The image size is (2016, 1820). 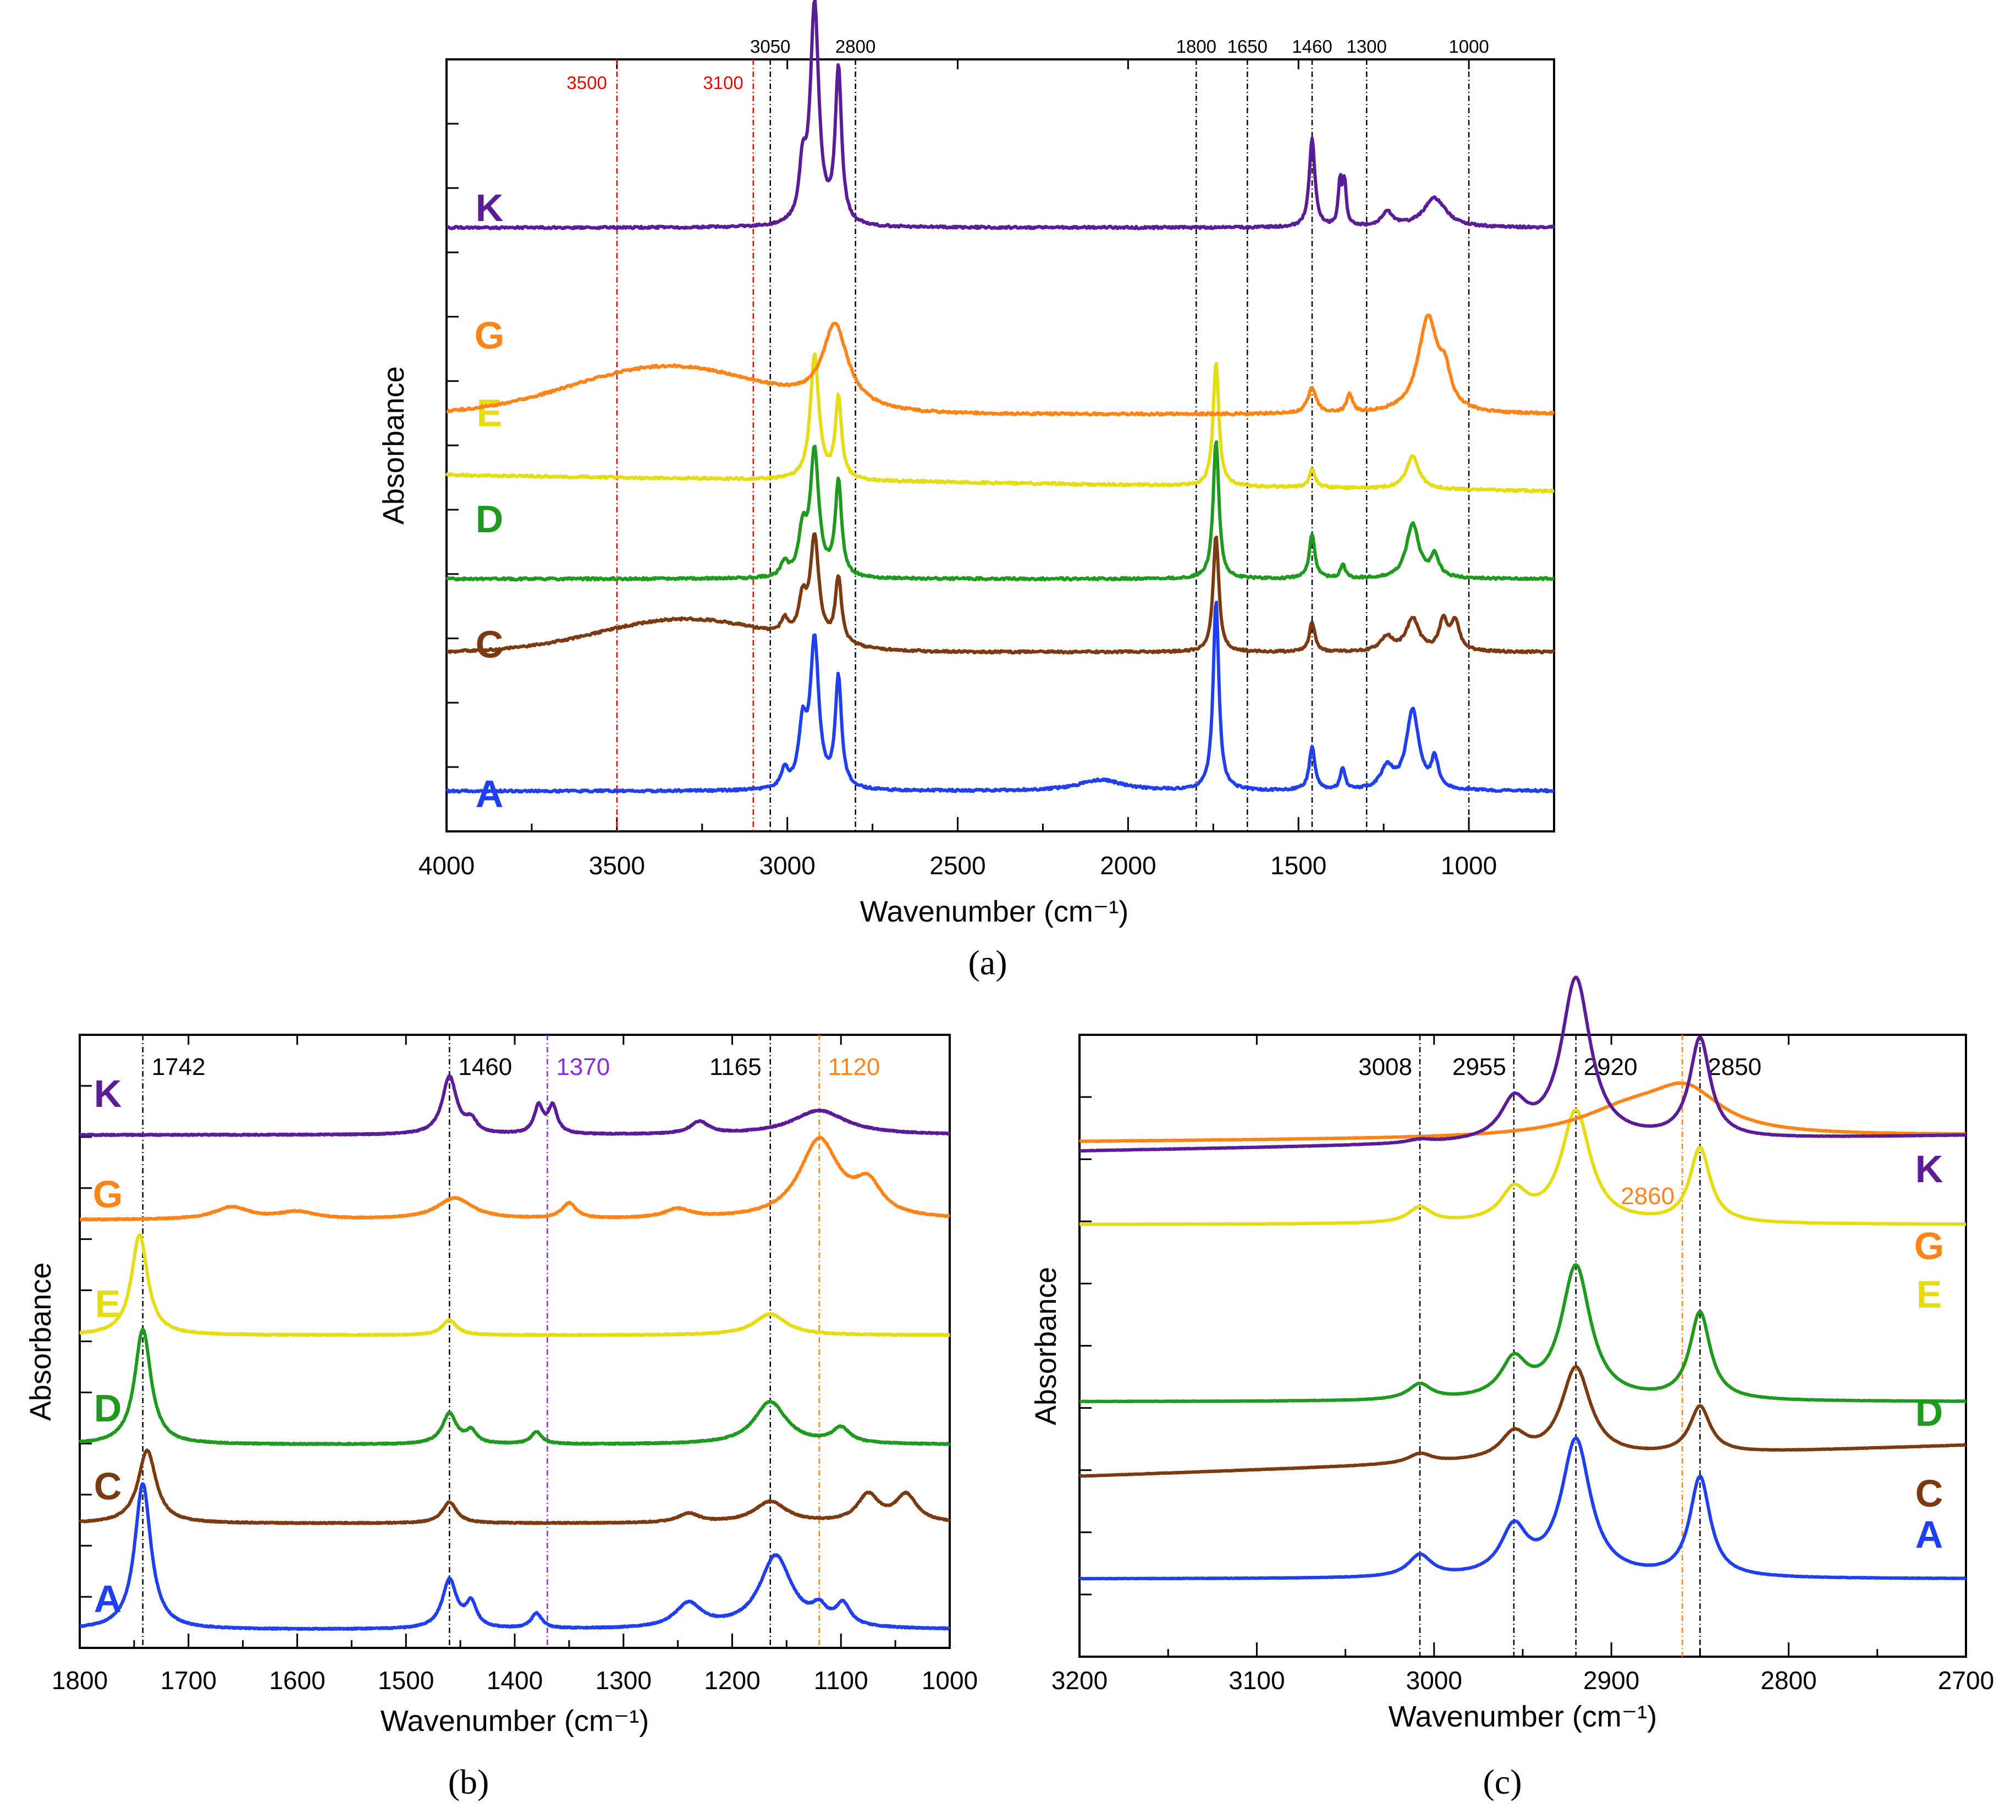 What do you see at coordinates (1468, 46) in the screenshot?
I see `reference-line-label: 1000` at bounding box center [1468, 46].